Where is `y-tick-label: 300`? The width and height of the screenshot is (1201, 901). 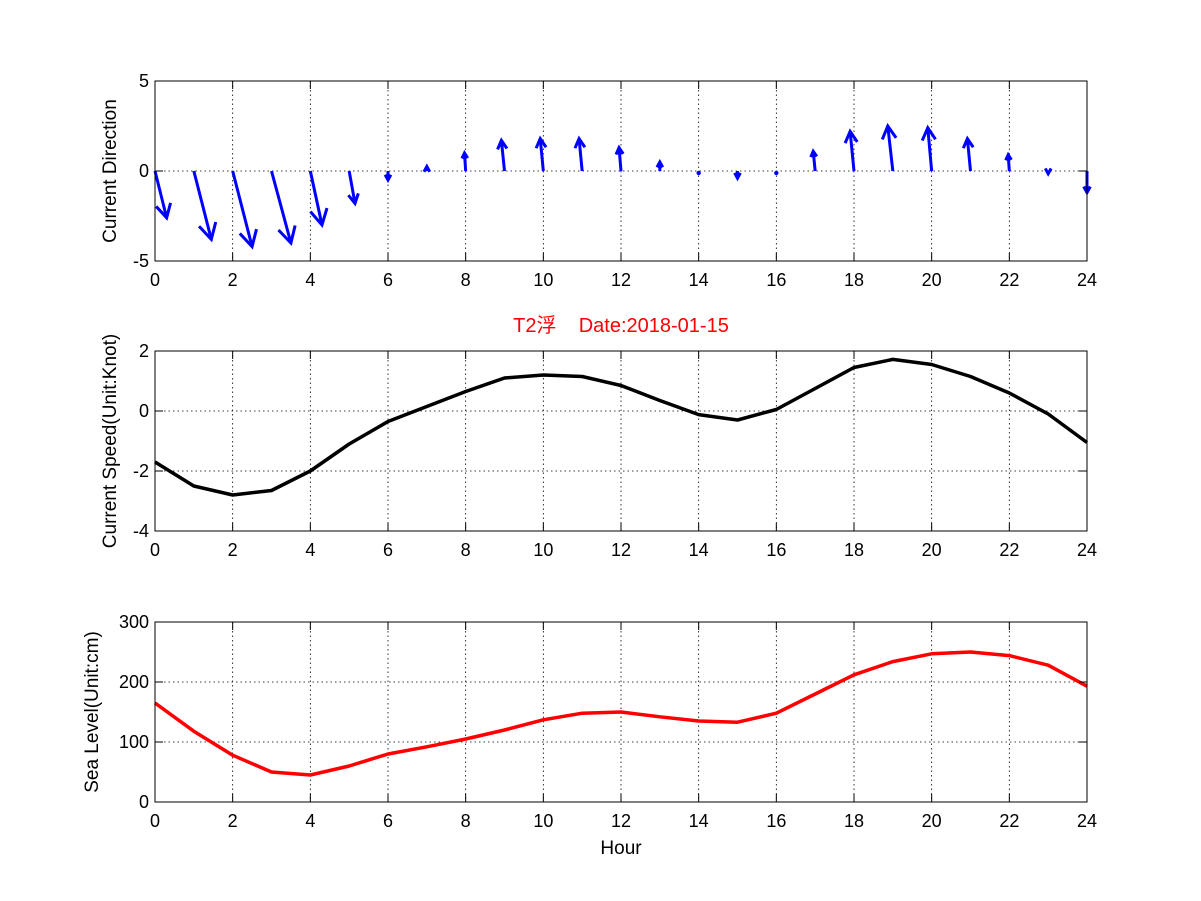 y-tick-label: 300 is located at coordinates (134, 622).